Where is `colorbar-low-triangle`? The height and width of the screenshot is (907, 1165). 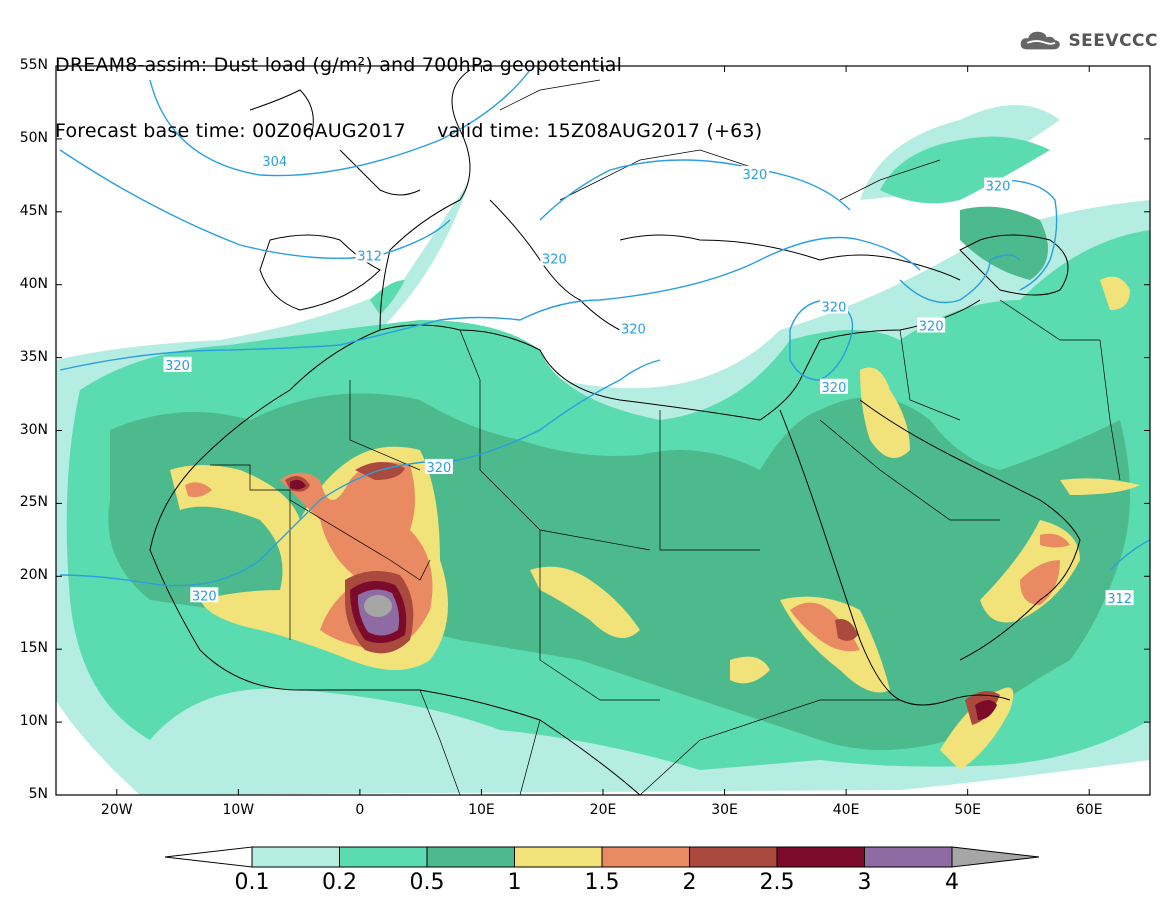
colorbar-low-triangle is located at coordinates (208, 857).